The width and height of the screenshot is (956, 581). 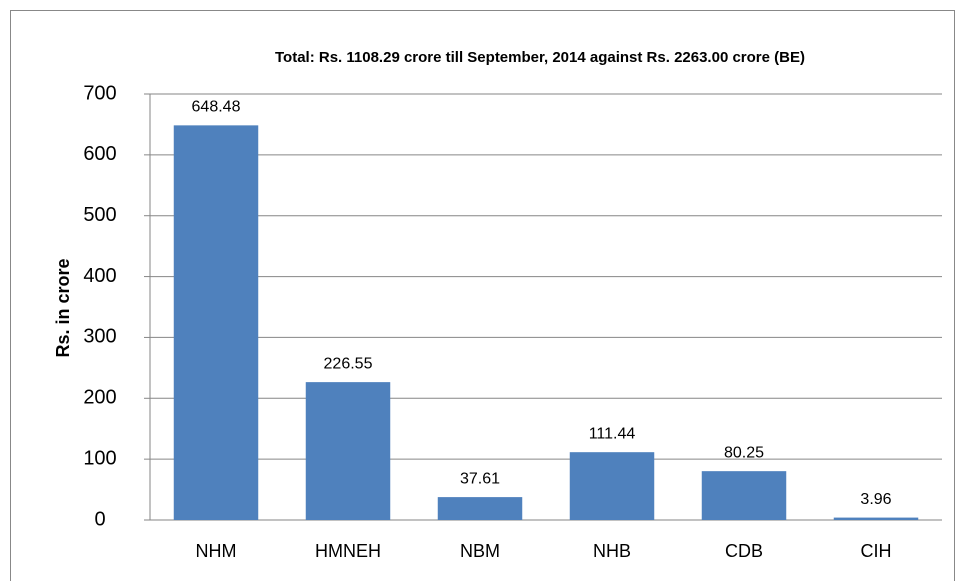 What do you see at coordinates (744, 551) in the screenshot?
I see `x-tick-label: CDB` at bounding box center [744, 551].